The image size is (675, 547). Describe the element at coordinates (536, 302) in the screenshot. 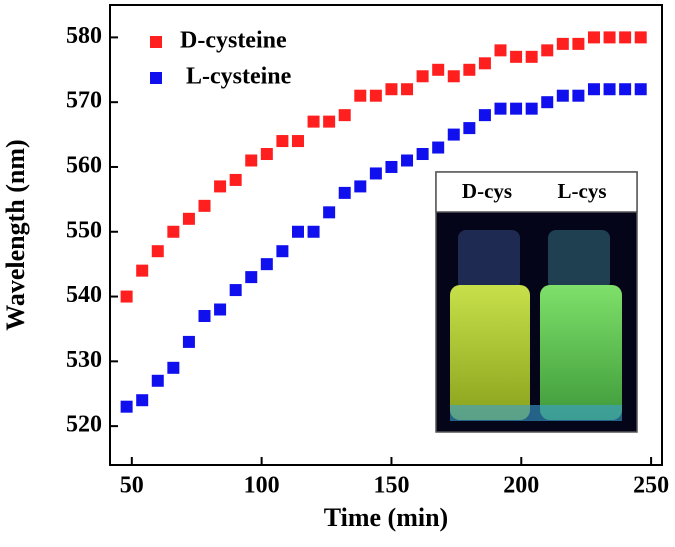

I see `inset-photo: D-cys L-cys` at that location.